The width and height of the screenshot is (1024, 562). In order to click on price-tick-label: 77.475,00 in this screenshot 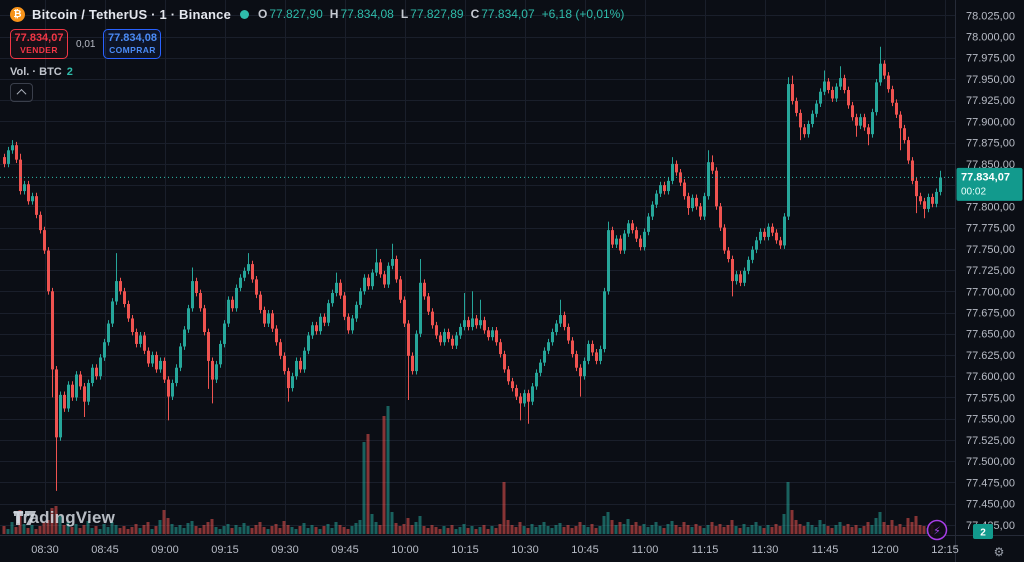, I will do `click(990, 483)`.